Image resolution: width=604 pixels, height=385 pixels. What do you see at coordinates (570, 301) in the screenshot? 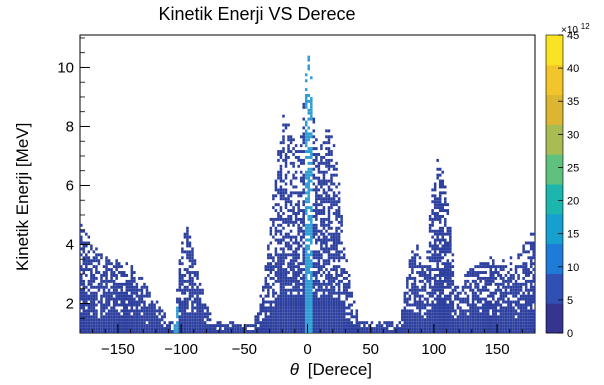
I see `colorbar-tick-label: 5` at bounding box center [570, 301].